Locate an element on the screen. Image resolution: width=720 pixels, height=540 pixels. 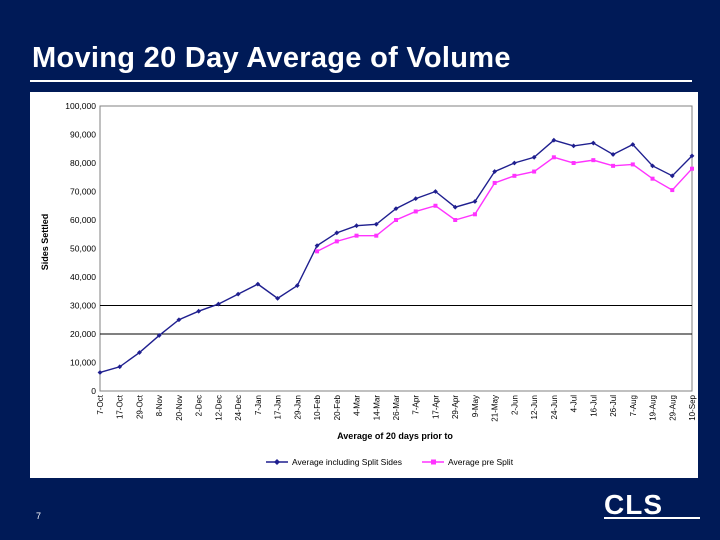
x-tick-label: 26-Jul is located at coordinates (613, 406).